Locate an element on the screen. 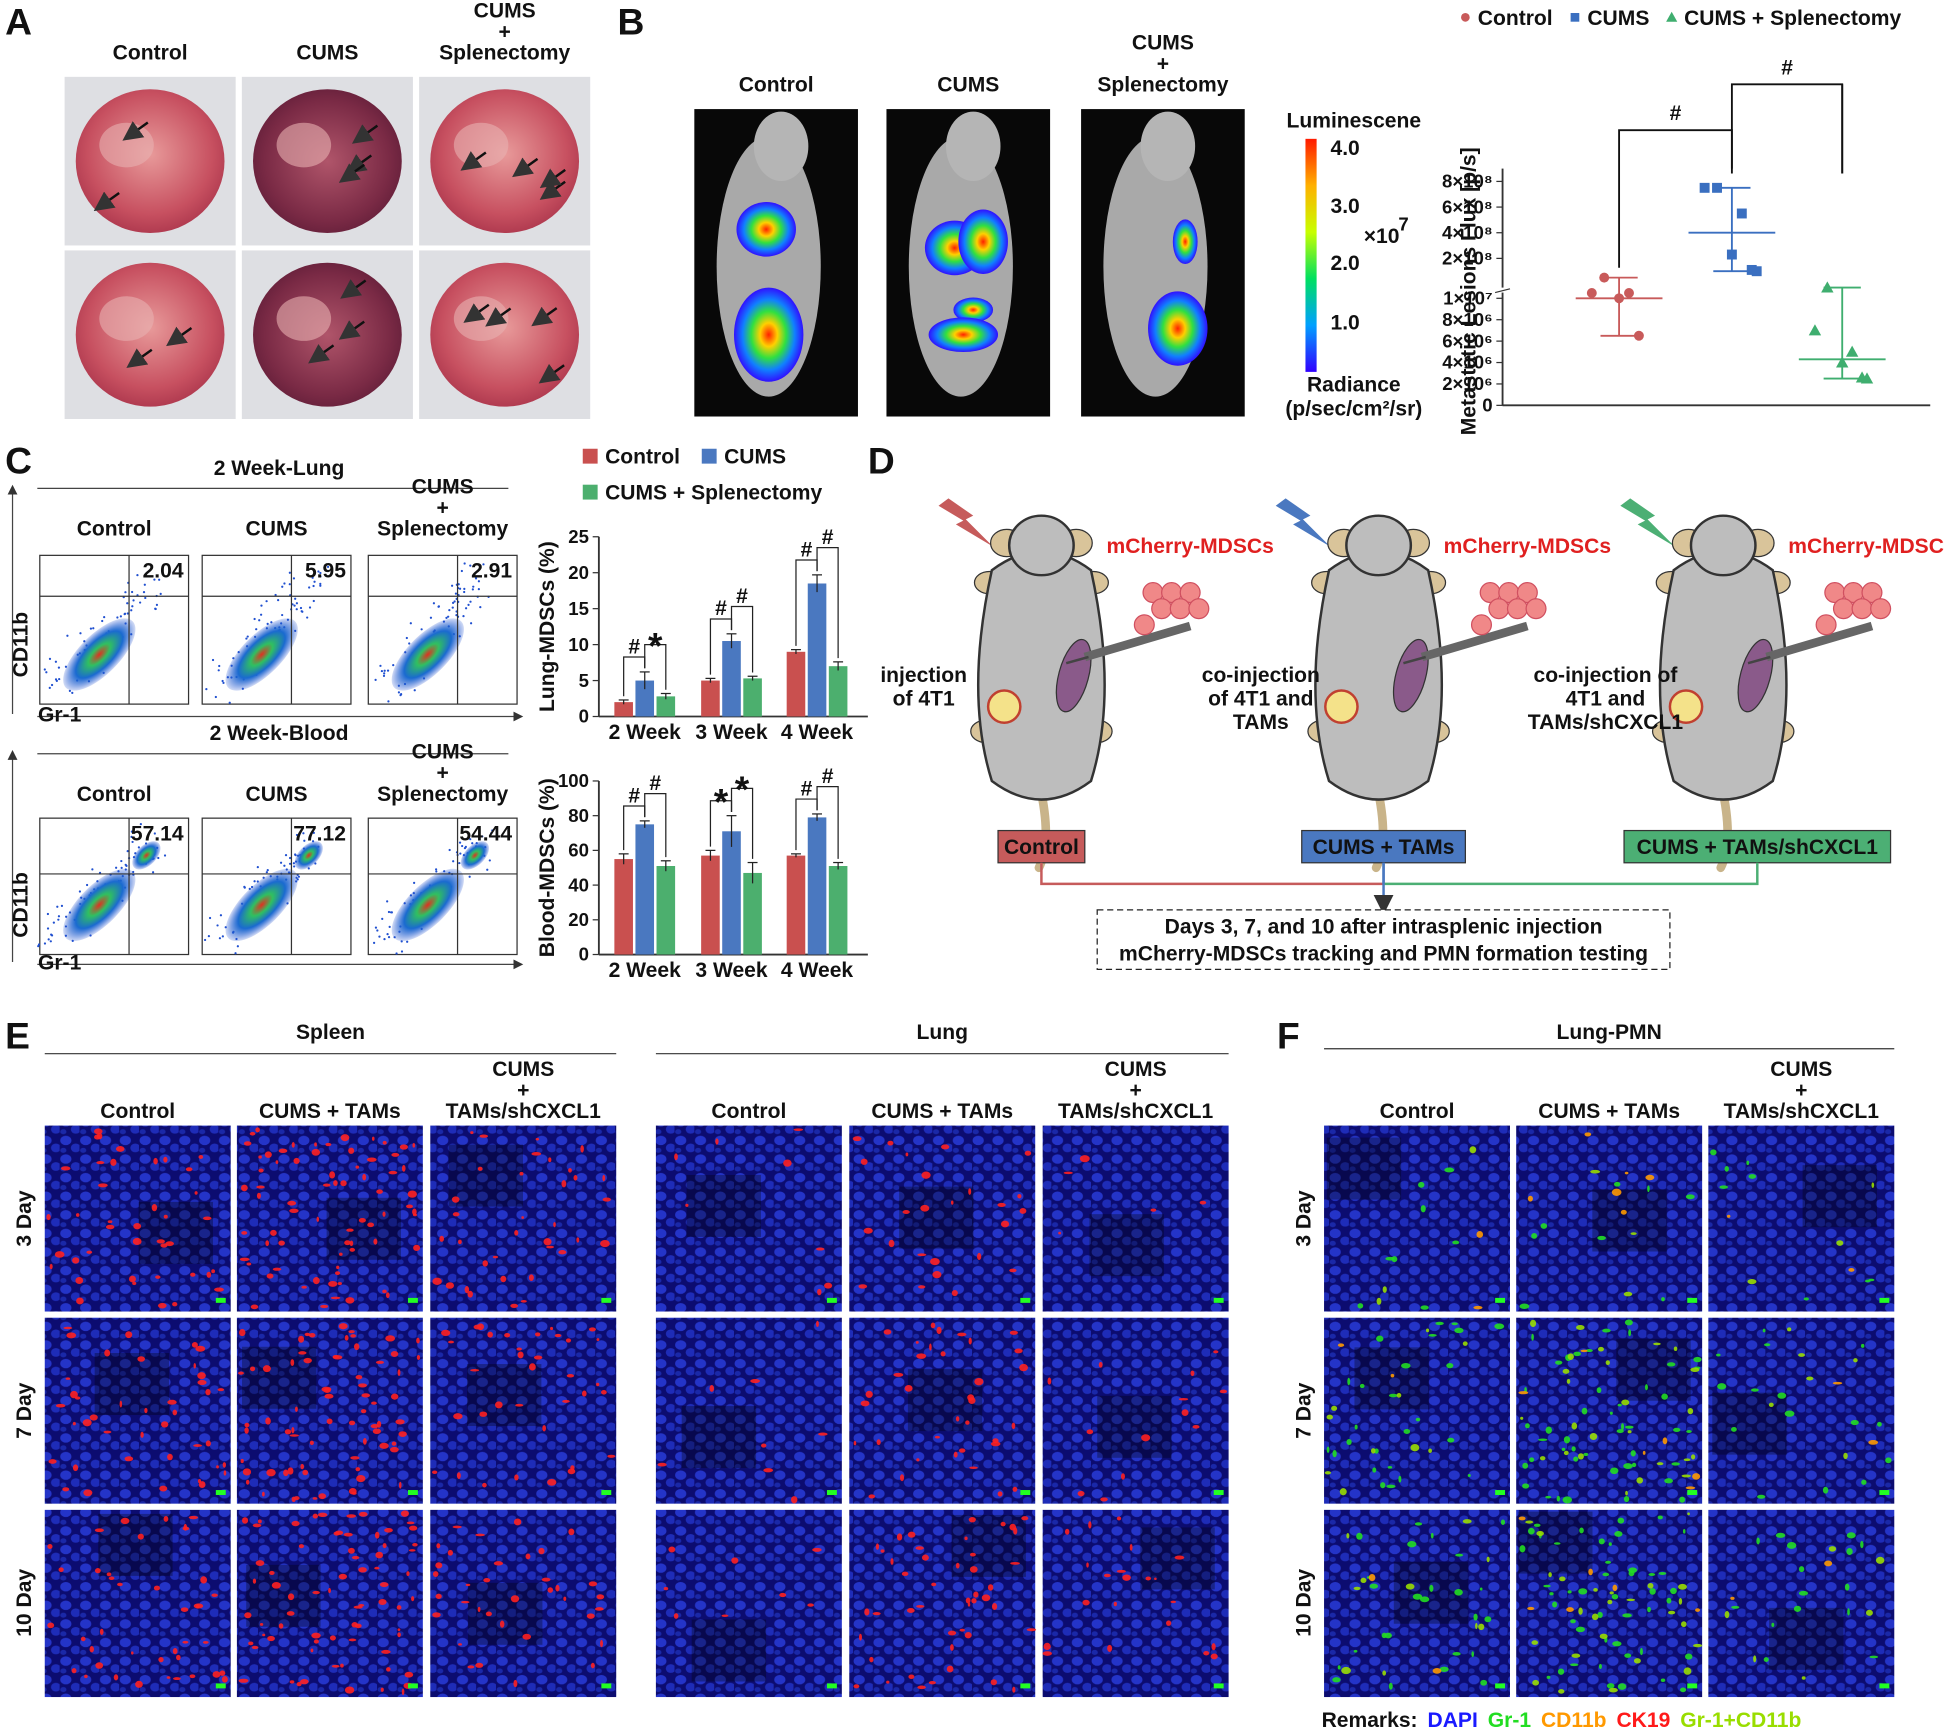 This screenshot has width=1944, height=1733. column-header: CUMS is located at coordinates (968, 85).